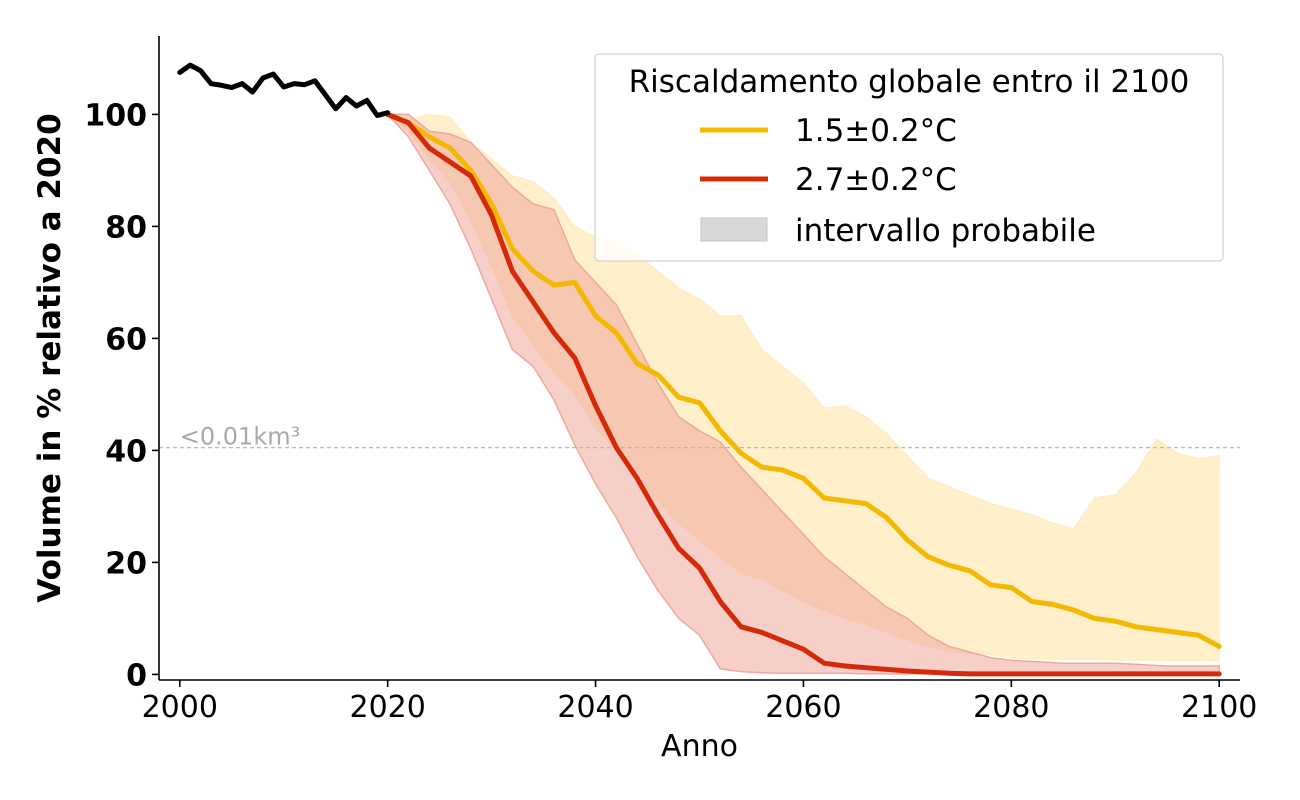 This screenshot has width=1300, height=800. What do you see at coordinates (284, 90) in the screenshot?
I see `series-line-historical` at bounding box center [284, 90].